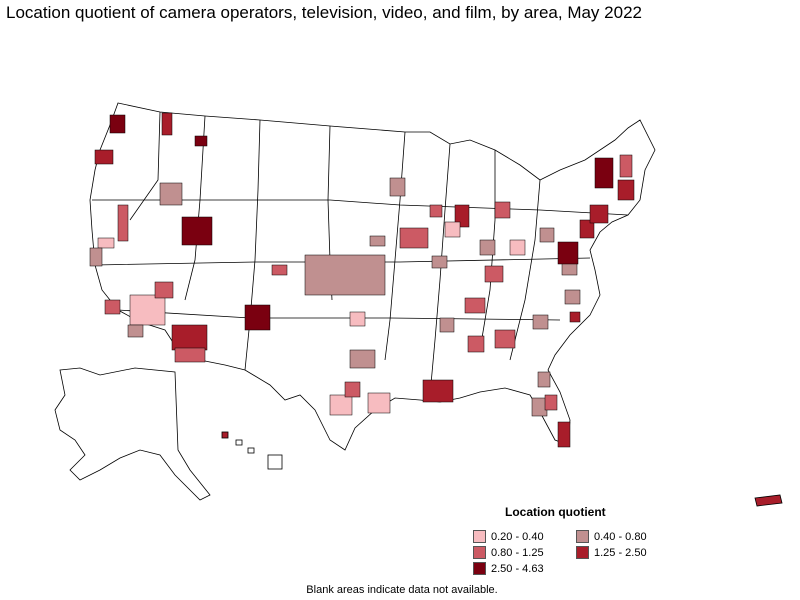 Image resolution: width=800 pixels, height=600 pixels. What do you see at coordinates (626, 166) in the screenshot?
I see `area-portland-me` at bounding box center [626, 166].